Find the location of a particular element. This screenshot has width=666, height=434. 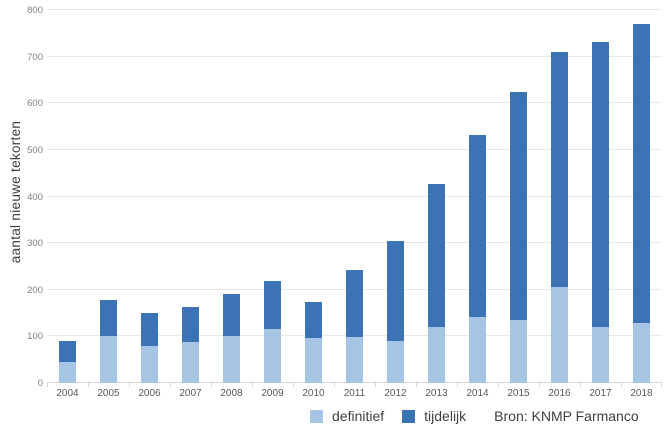

x-tick-label-2013: 2013 is located at coordinates (436, 393).